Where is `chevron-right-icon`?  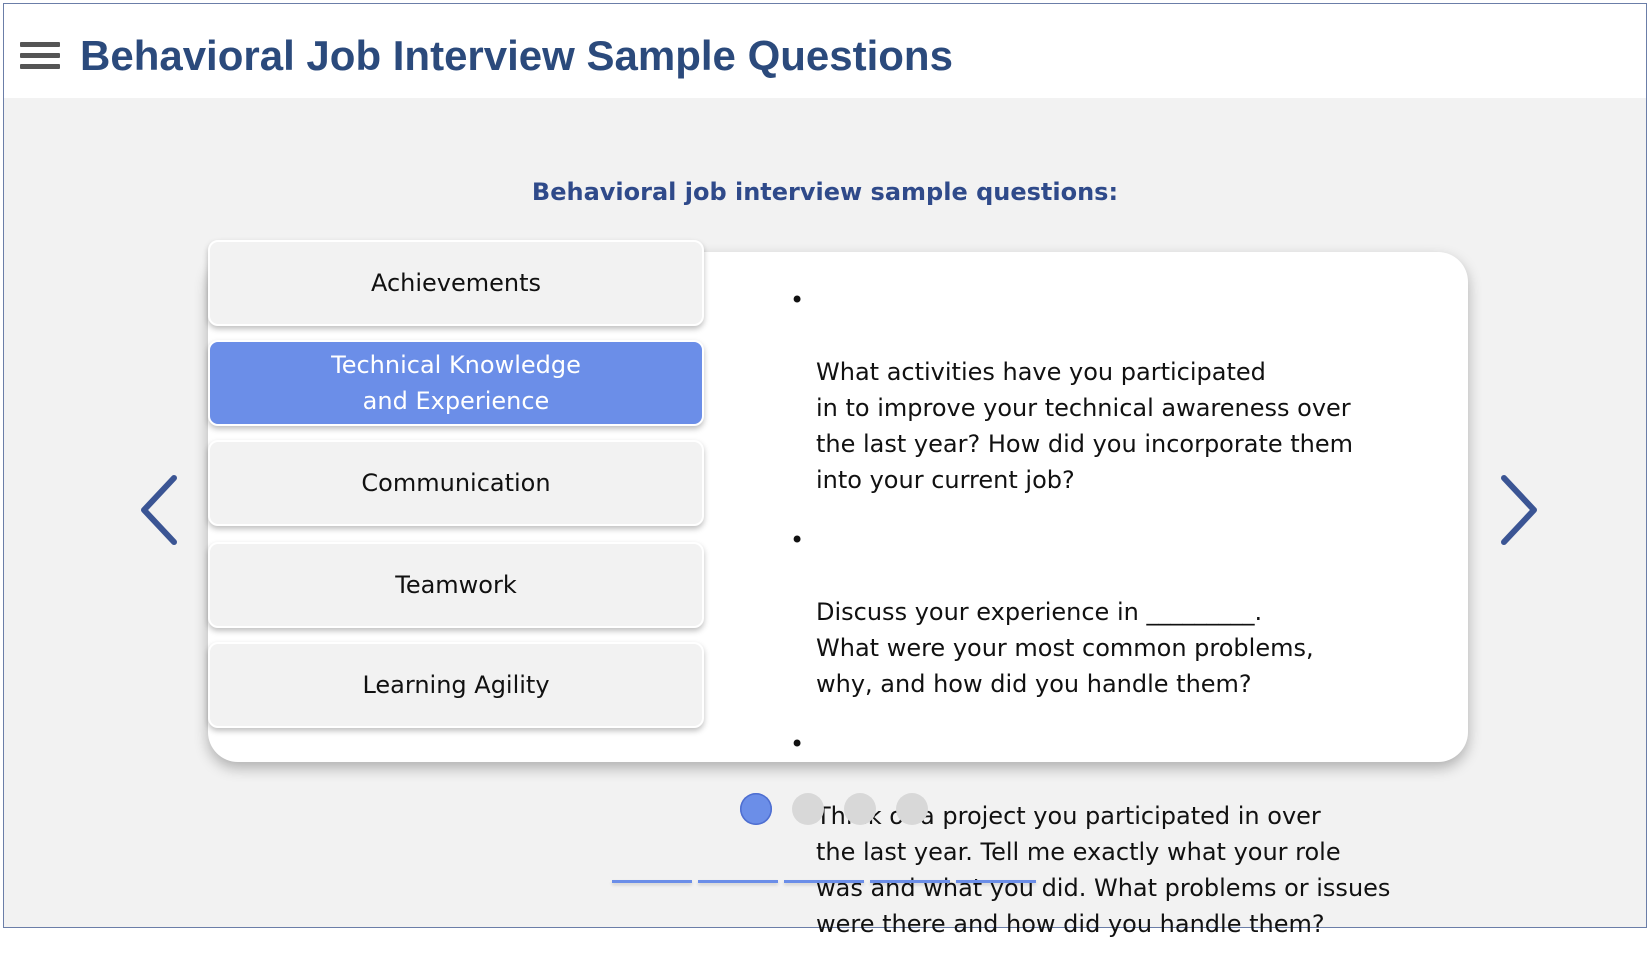
chevron-right-icon is located at coordinates (1517, 510).